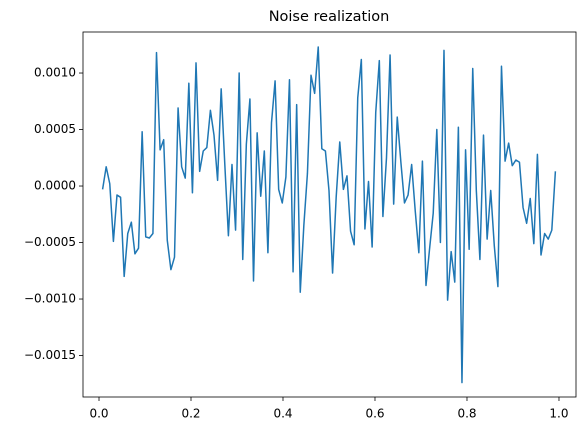 This screenshot has width=586, height=434. What do you see at coordinates (55, 73) in the screenshot?
I see `y-tick-label: 0.0010` at bounding box center [55, 73].